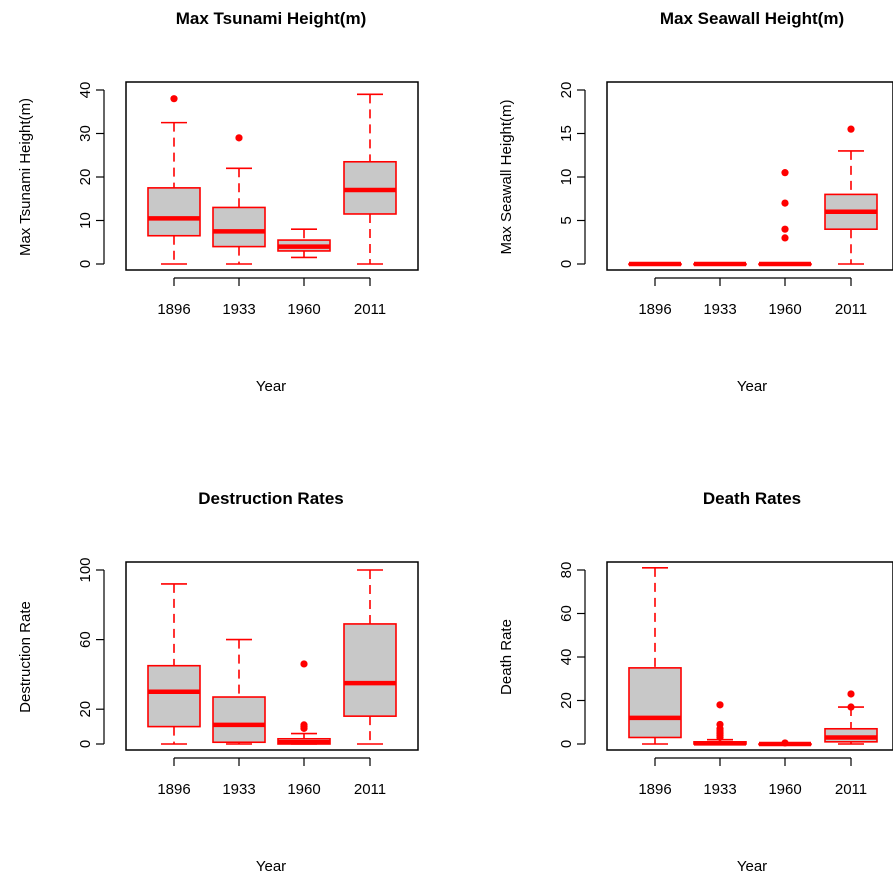 The width and height of the screenshot is (893, 878). I want to click on y-axis-label: Destruction Rate, so click(25, 657).